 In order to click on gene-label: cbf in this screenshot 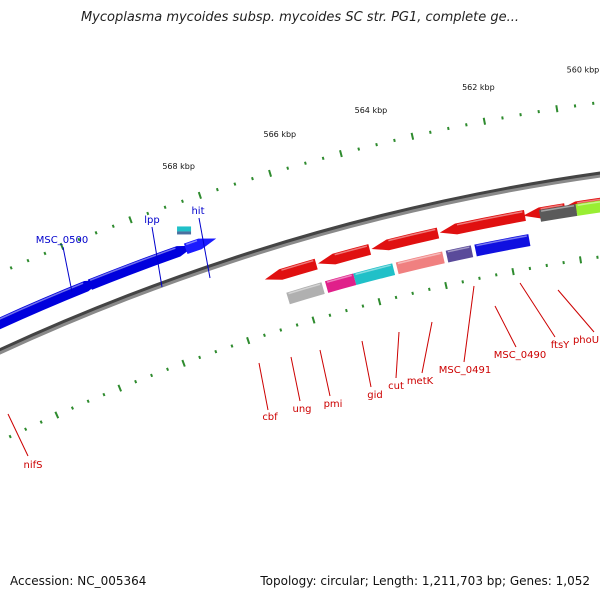, I will do `click(270, 417)`.